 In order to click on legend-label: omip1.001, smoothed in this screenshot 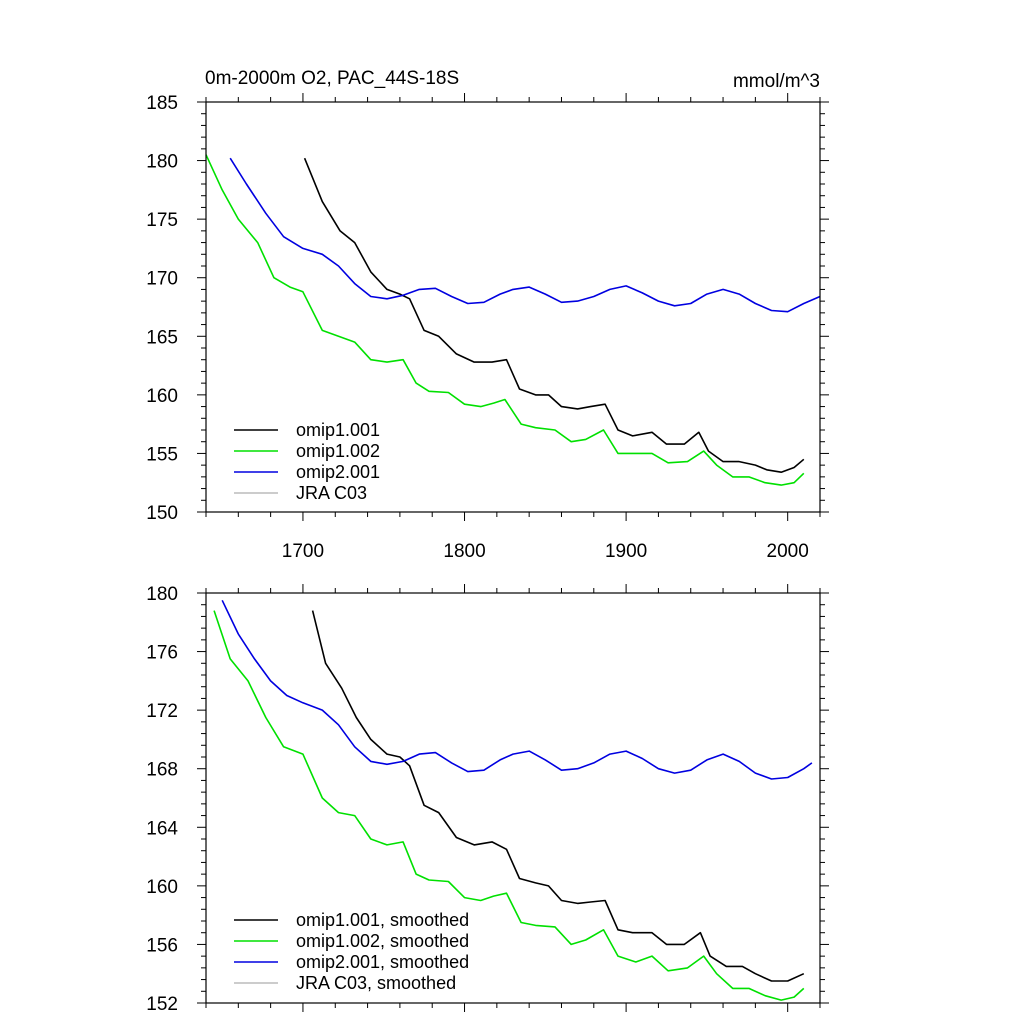, I will do `click(382, 920)`.